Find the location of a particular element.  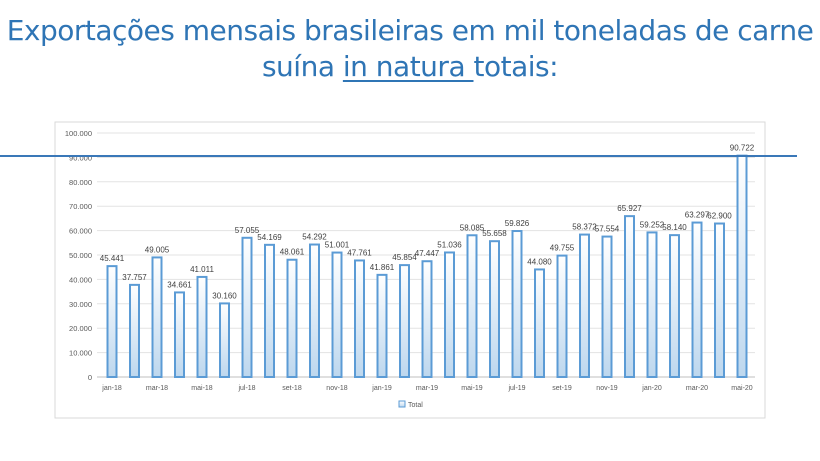

x-tick-label: jan-18 is located at coordinates (111, 388).